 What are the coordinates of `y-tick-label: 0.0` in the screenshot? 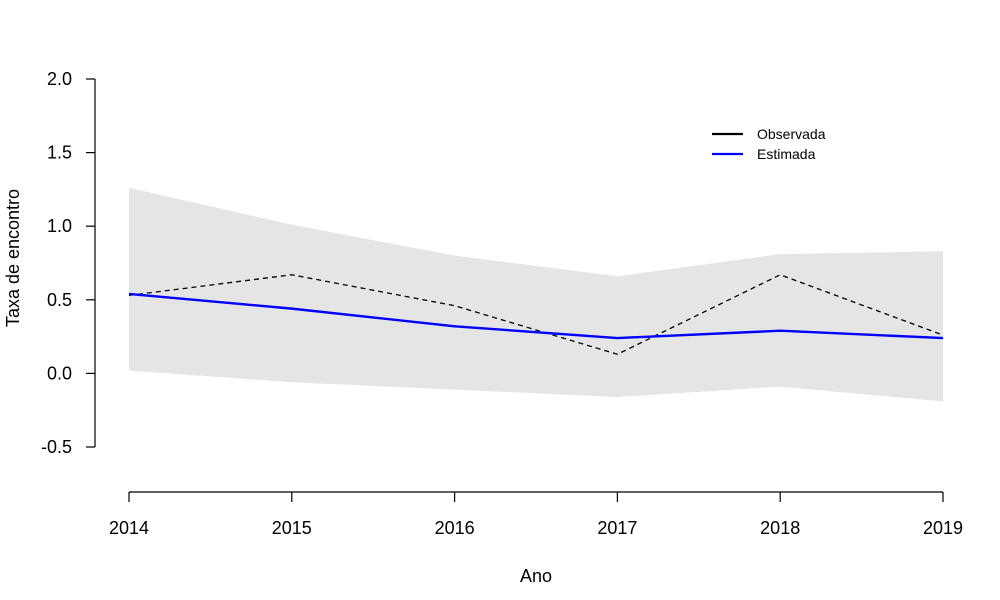 It's located at (59, 373).